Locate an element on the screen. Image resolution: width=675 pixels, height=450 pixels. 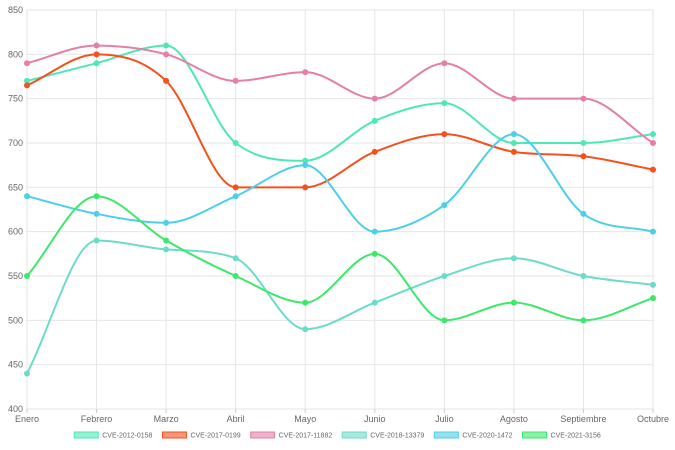
x-tick-label: Marzo is located at coordinates (166, 419).